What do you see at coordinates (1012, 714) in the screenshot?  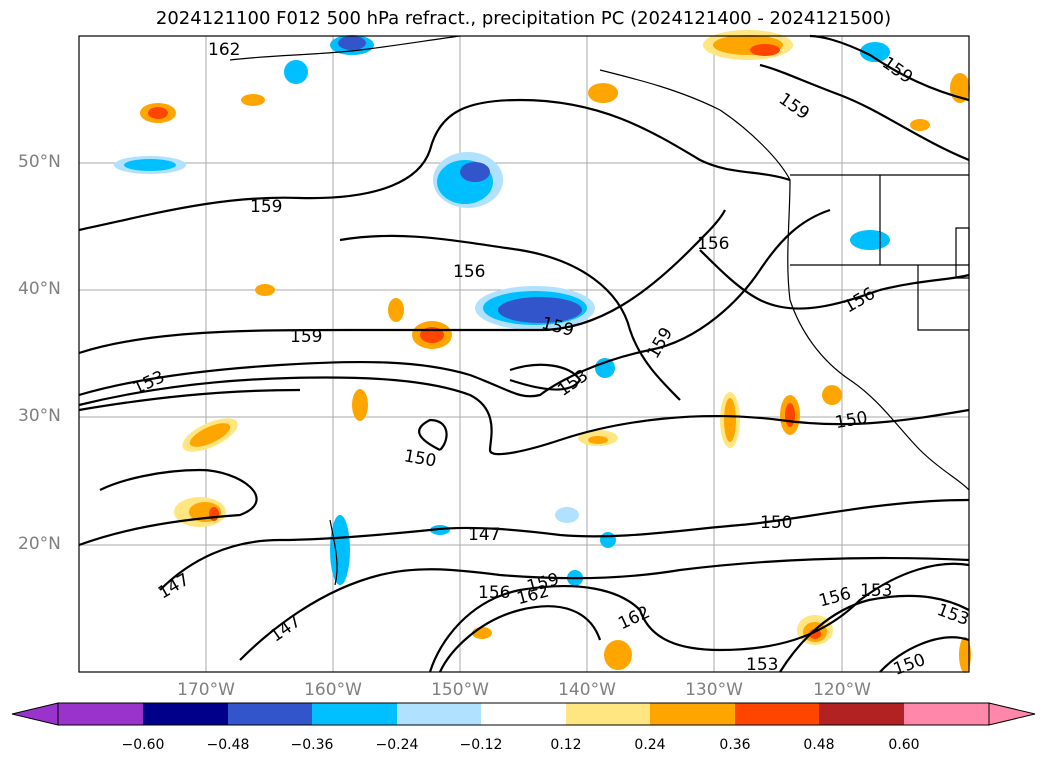 I see `colorbar-extend-max` at bounding box center [1012, 714].